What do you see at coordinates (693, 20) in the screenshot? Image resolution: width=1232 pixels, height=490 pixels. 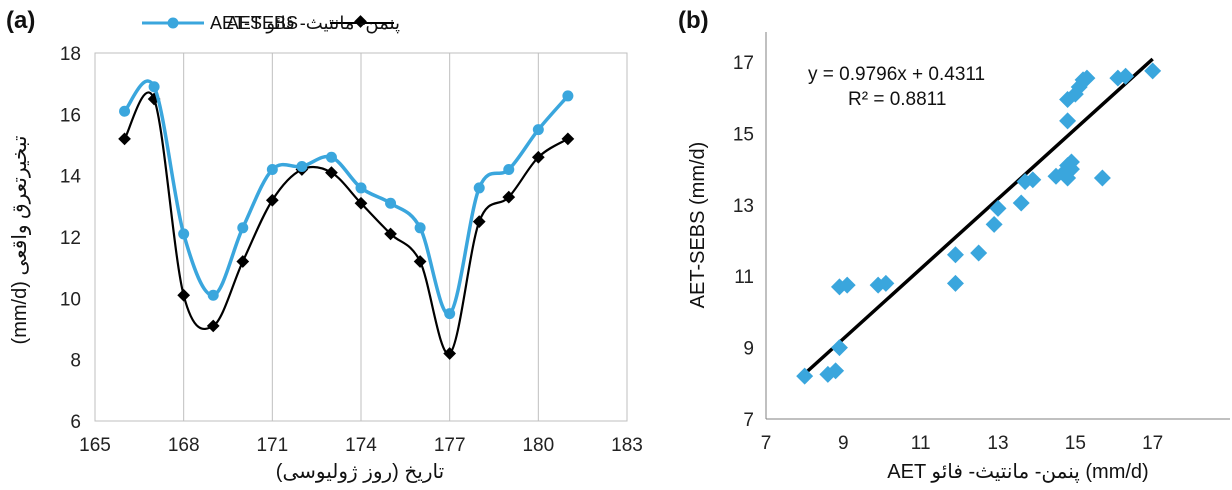 I see `panel-b-label: (b)` at bounding box center [693, 20].